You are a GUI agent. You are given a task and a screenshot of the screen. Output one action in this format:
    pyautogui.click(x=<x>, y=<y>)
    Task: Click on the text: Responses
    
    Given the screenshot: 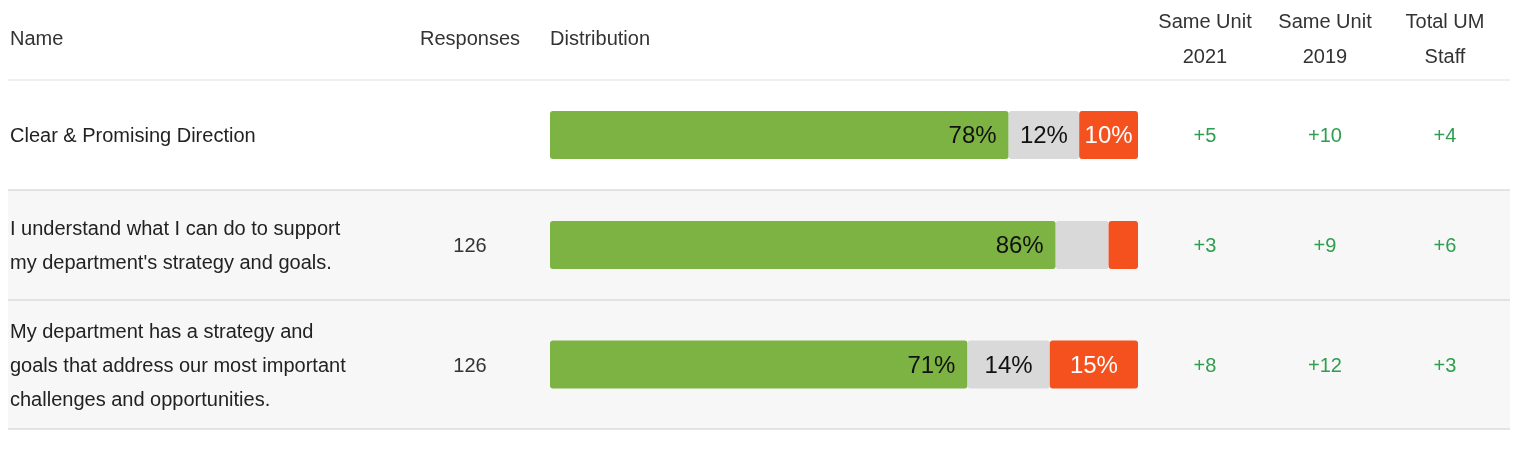 What is the action you would take?
    pyautogui.click(x=470, y=38)
    